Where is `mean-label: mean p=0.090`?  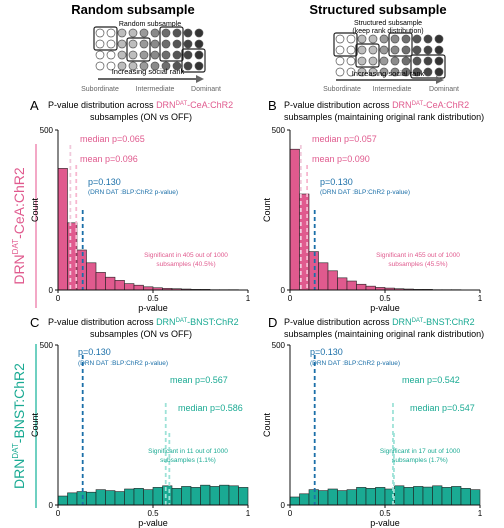 mean-label: mean p=0.090 is located at coordinates (341, 159).